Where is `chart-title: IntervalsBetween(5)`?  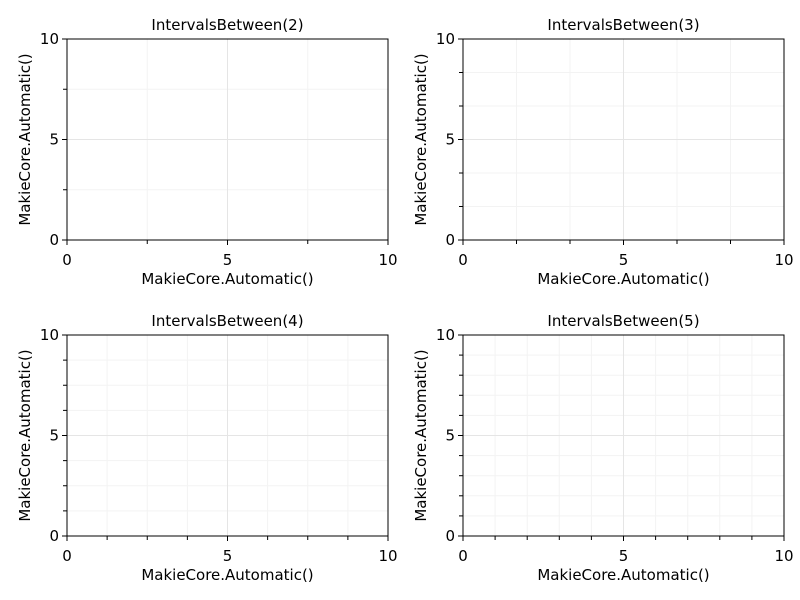
chart-title: IntervalsBetween(5) is located at coordinates (623, 321).